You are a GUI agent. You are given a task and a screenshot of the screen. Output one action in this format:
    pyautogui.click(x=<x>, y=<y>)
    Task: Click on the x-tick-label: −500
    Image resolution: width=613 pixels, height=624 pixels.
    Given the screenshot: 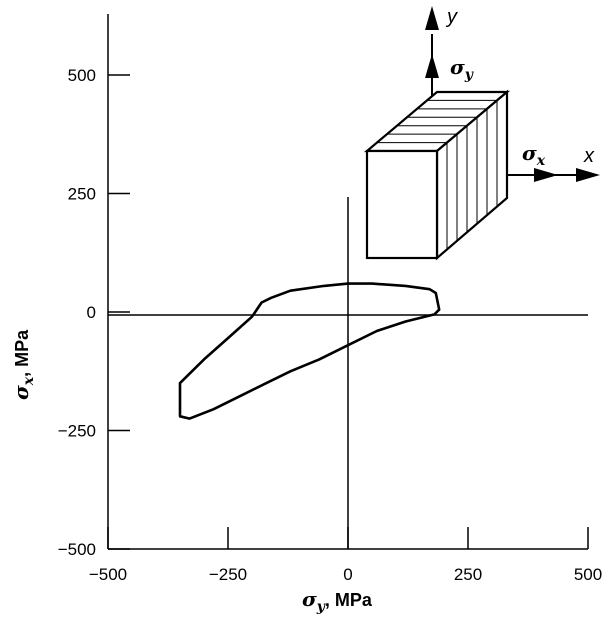 What is the action you would take?
    pyautogui.click(x=108, y=574)
    